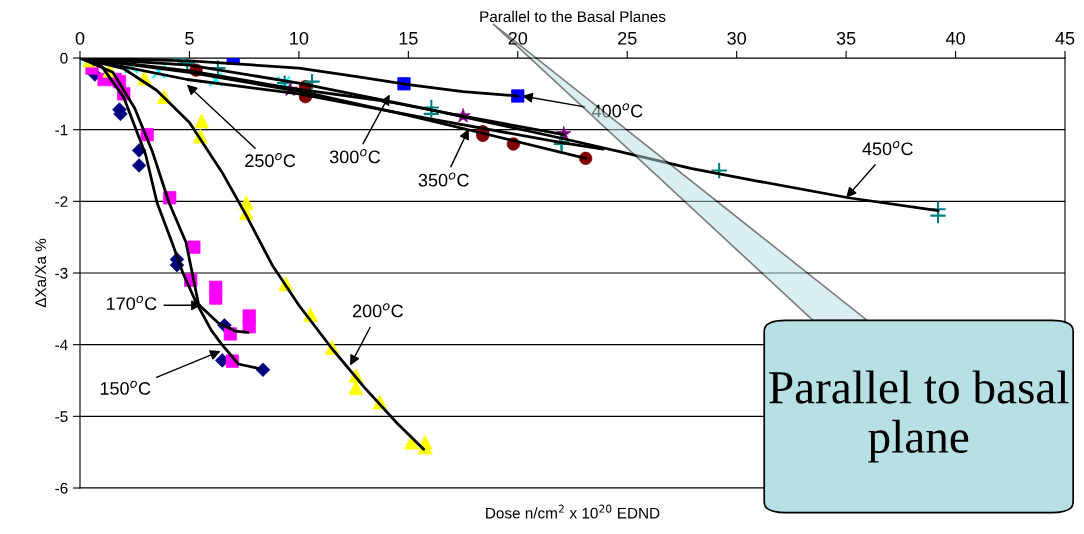 The image size is (1084, 534). I want to click on y-tick-label: -4, so click(61, 345).